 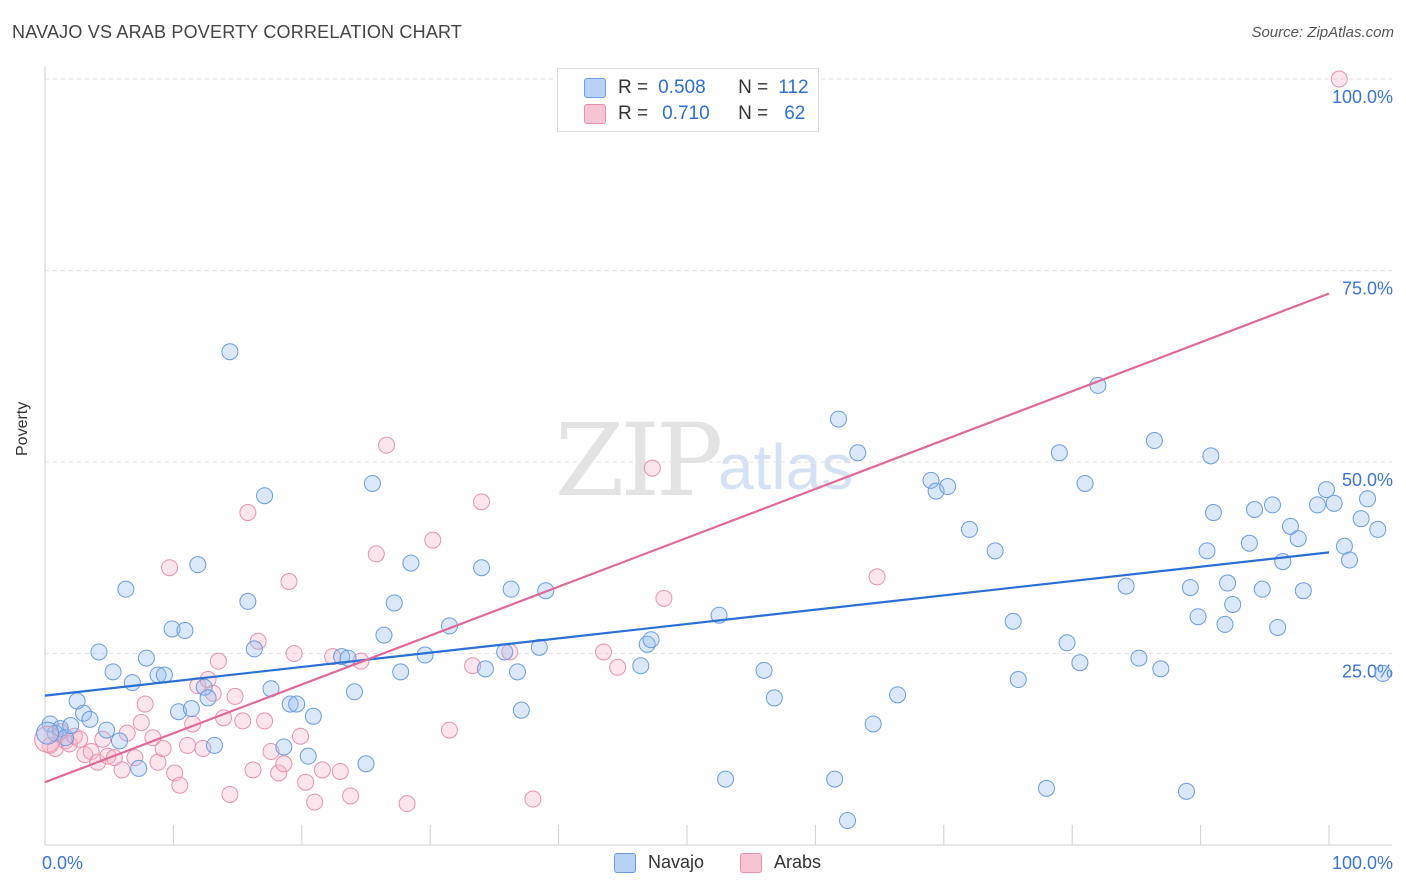 What do you see at coordinates (688, 100) in the screenshot?
I see `correlation-legend: R = 0.508 N = 112 R = 0.710 N = 62` at bounding box center [688, 100].